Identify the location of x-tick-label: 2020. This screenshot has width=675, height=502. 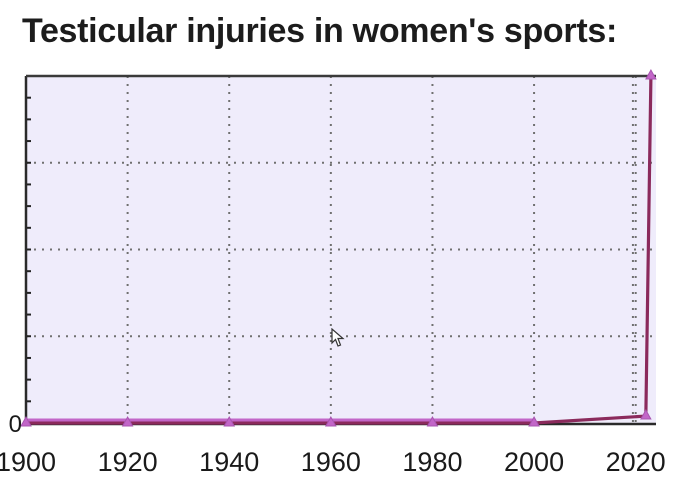
(636, 462).